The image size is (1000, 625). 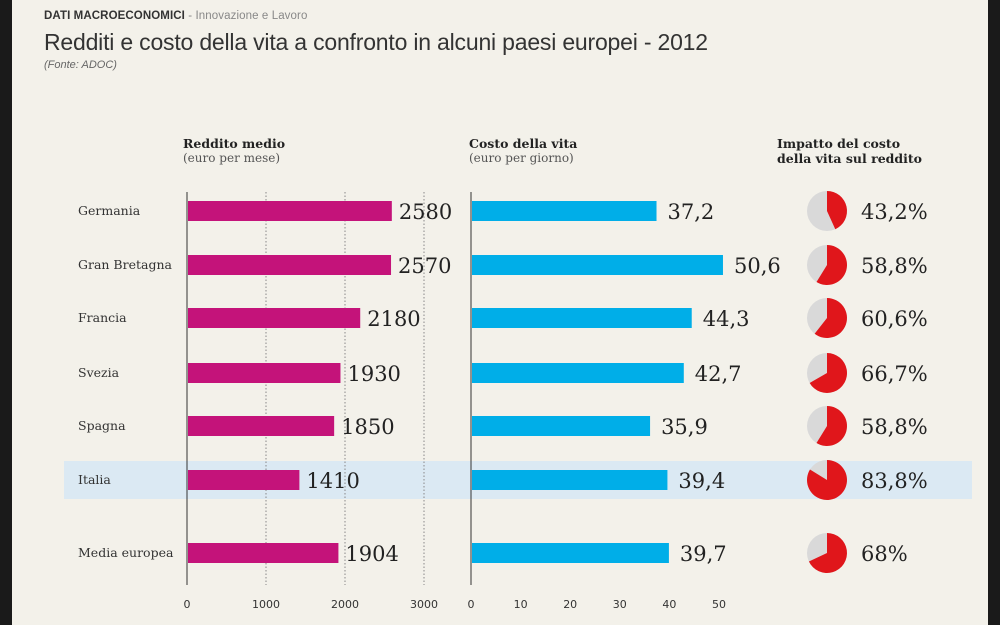 What do you see at coordinates (424, 604) in the screenshot?
I see `income-tick-label: 3000` at bounding box center [424, 604].